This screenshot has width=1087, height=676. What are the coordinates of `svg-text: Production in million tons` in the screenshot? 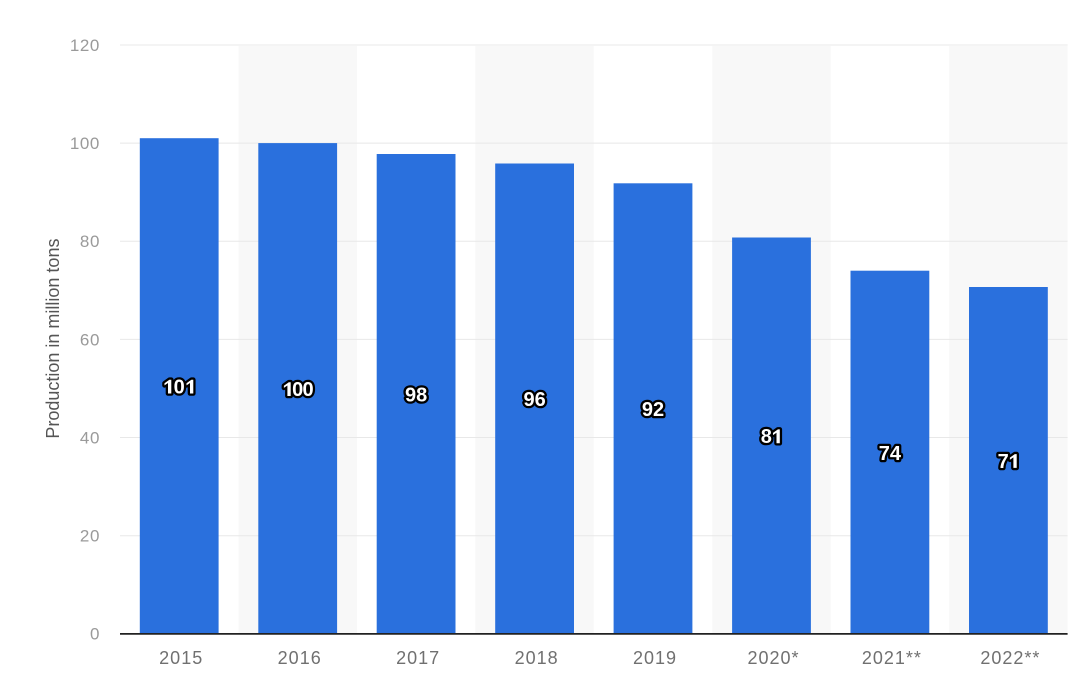 It's located at (53, 339).